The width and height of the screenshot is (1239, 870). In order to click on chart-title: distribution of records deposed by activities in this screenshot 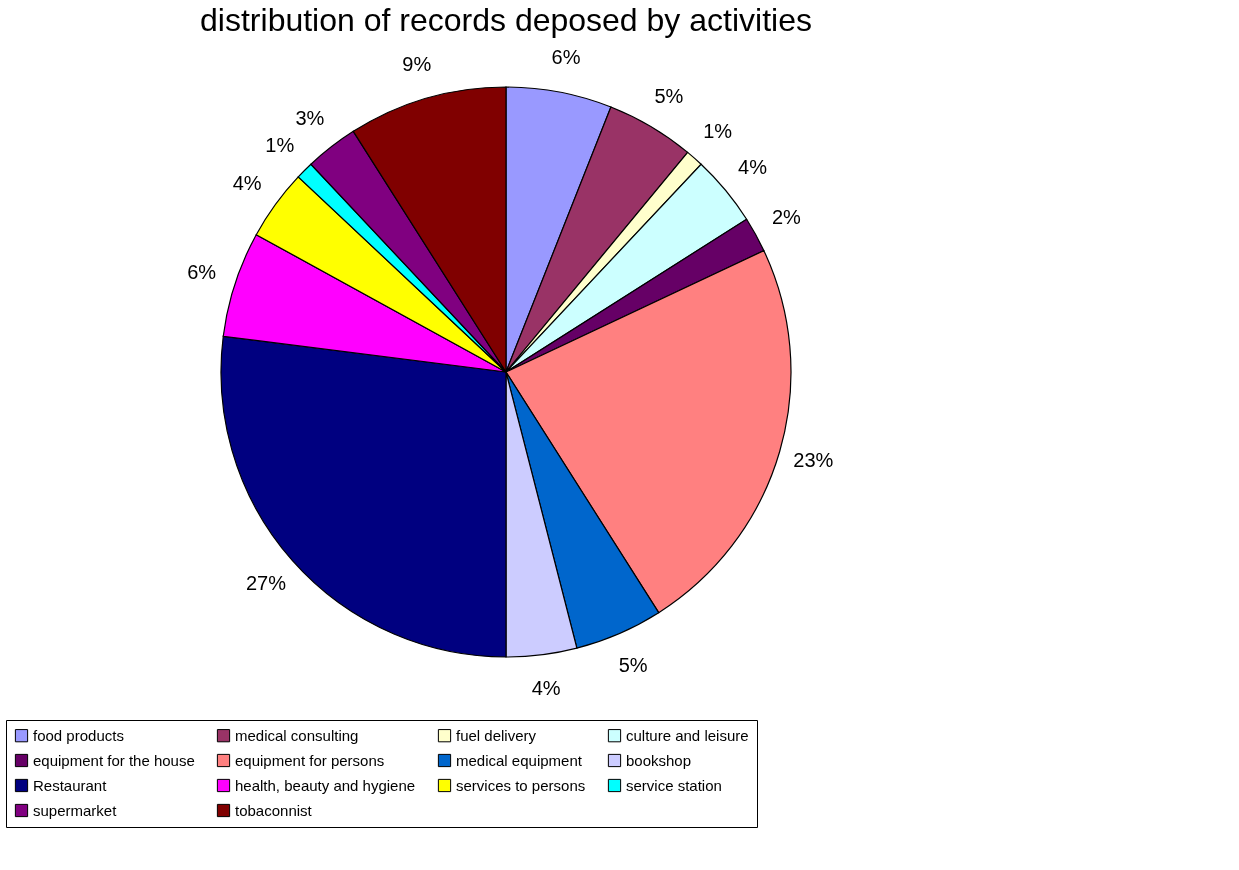, I will do `click(506, 20)`.